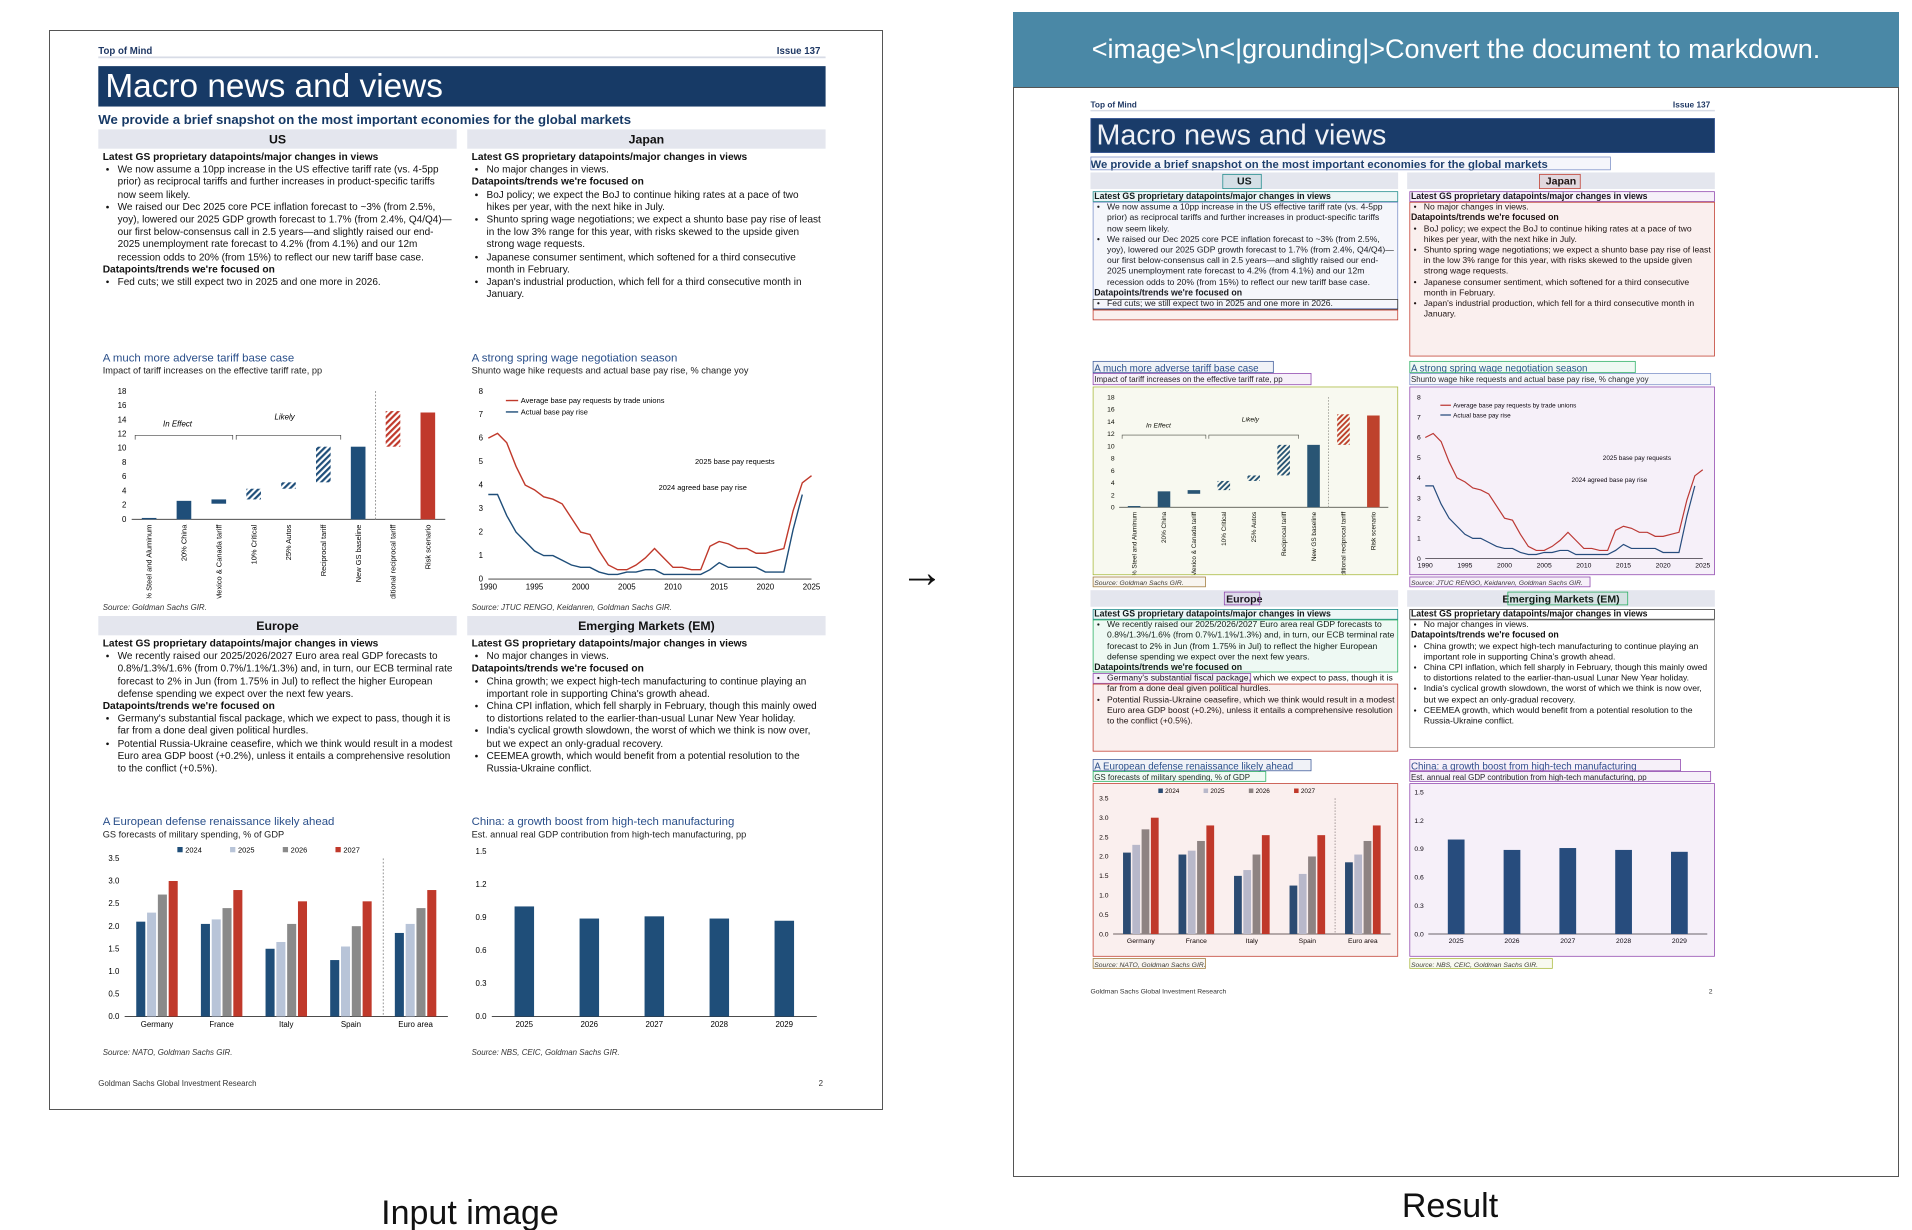 The height and width of the screenshot is (1230, 1912). Describe the element at coordinates (535, 587) in the screenshot. I see `x-tick-label: 1995` at that location.